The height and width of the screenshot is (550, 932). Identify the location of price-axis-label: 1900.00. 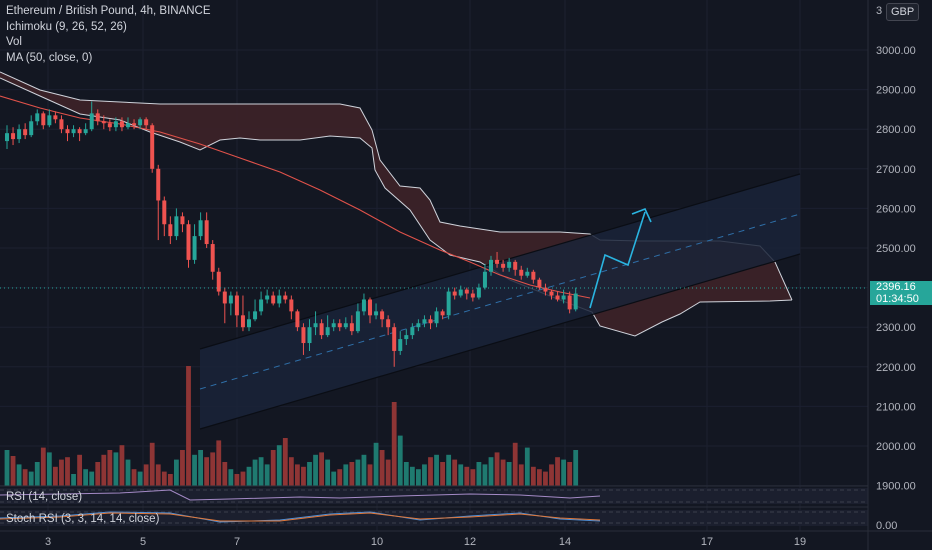
(896, 487).